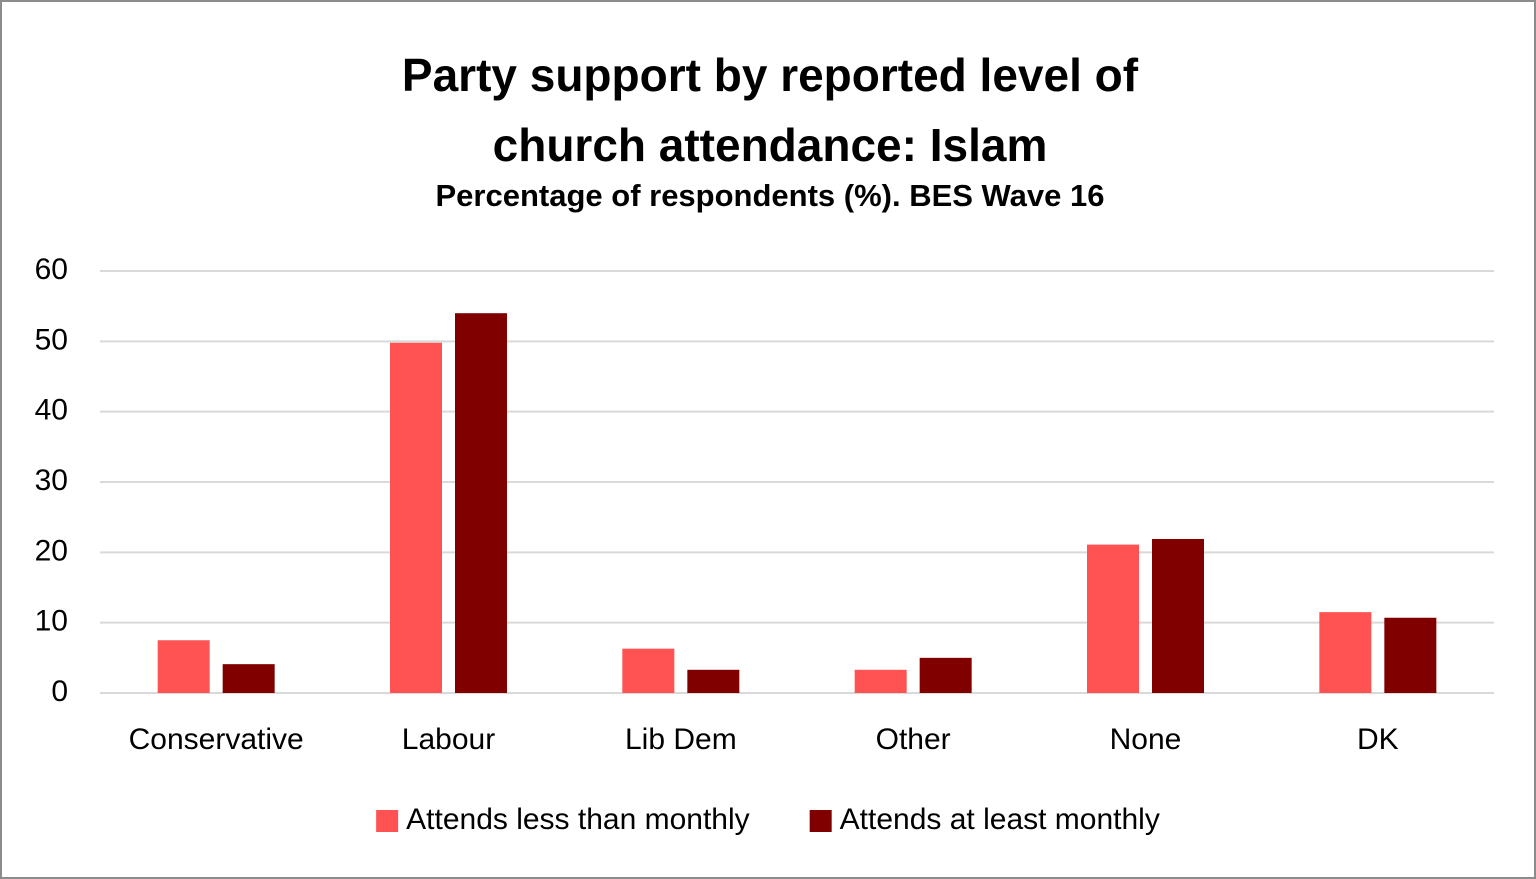  I want to click on x-tick-label: DK, so click(1378, 739).